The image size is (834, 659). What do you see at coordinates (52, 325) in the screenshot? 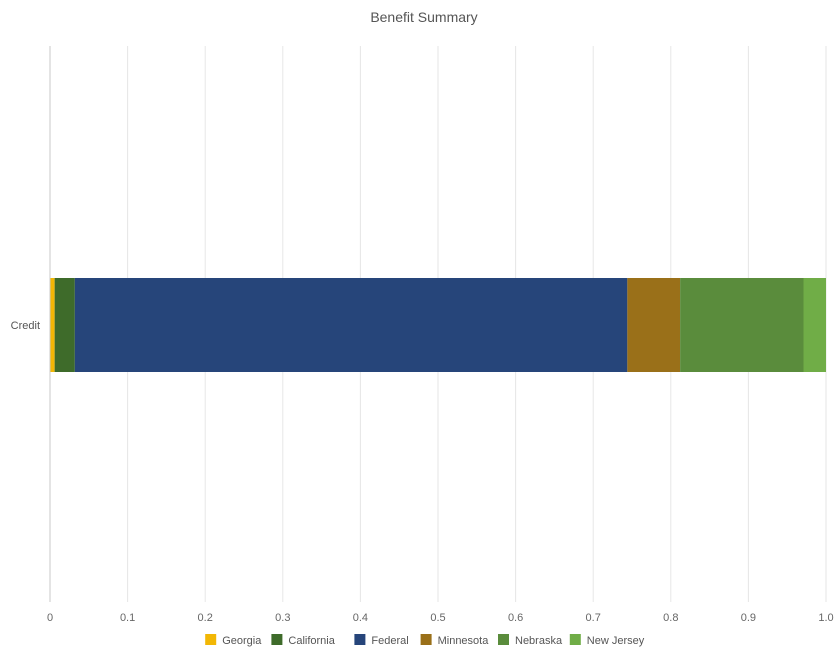
I see `bar-segment-georgia` at bounding box center [52, 325].